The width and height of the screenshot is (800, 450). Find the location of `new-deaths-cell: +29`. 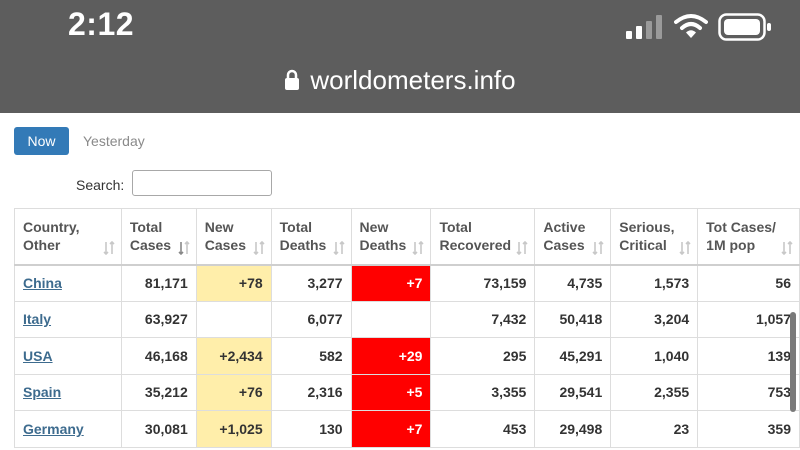

new-deaths-cell: +29 is located at coordinates (391, 356).